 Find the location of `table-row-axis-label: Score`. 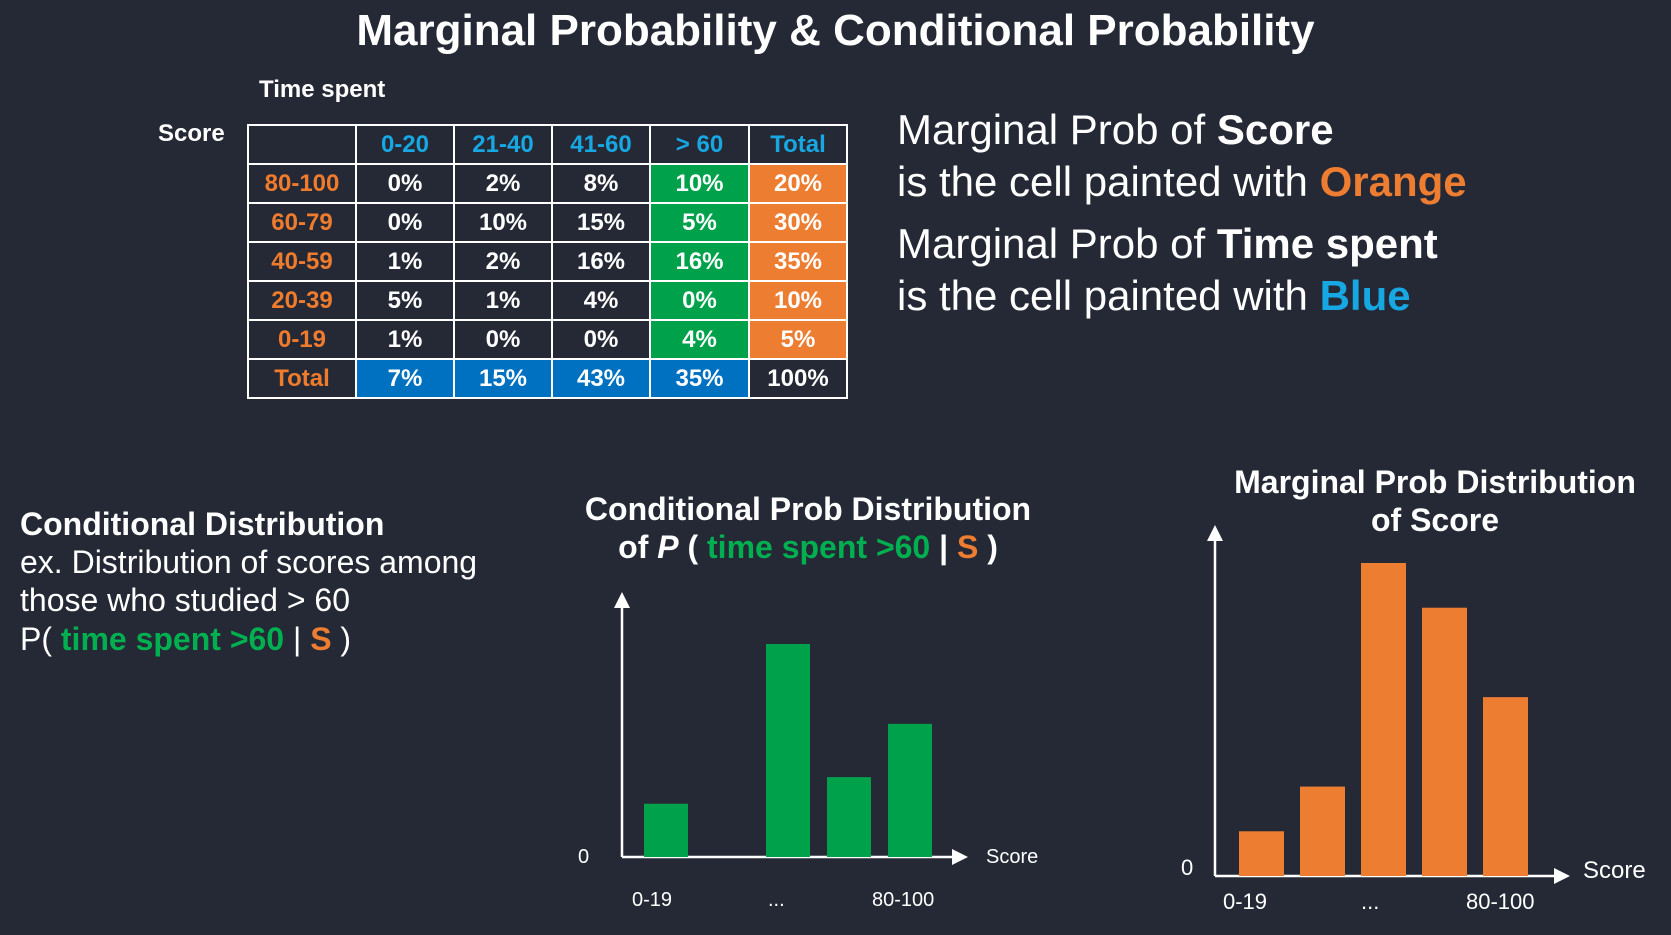

table-row-axis-label: Score is located at coordinates (191, 133).